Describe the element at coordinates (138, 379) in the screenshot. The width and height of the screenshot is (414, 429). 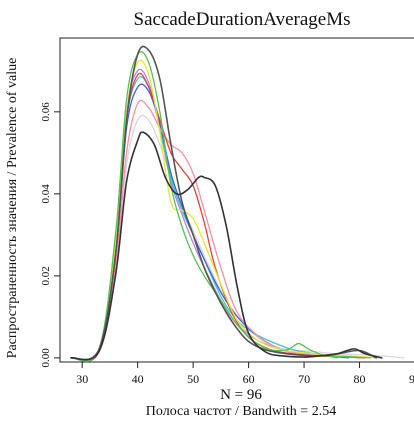
I see `x-tick-label: 40` at that location.